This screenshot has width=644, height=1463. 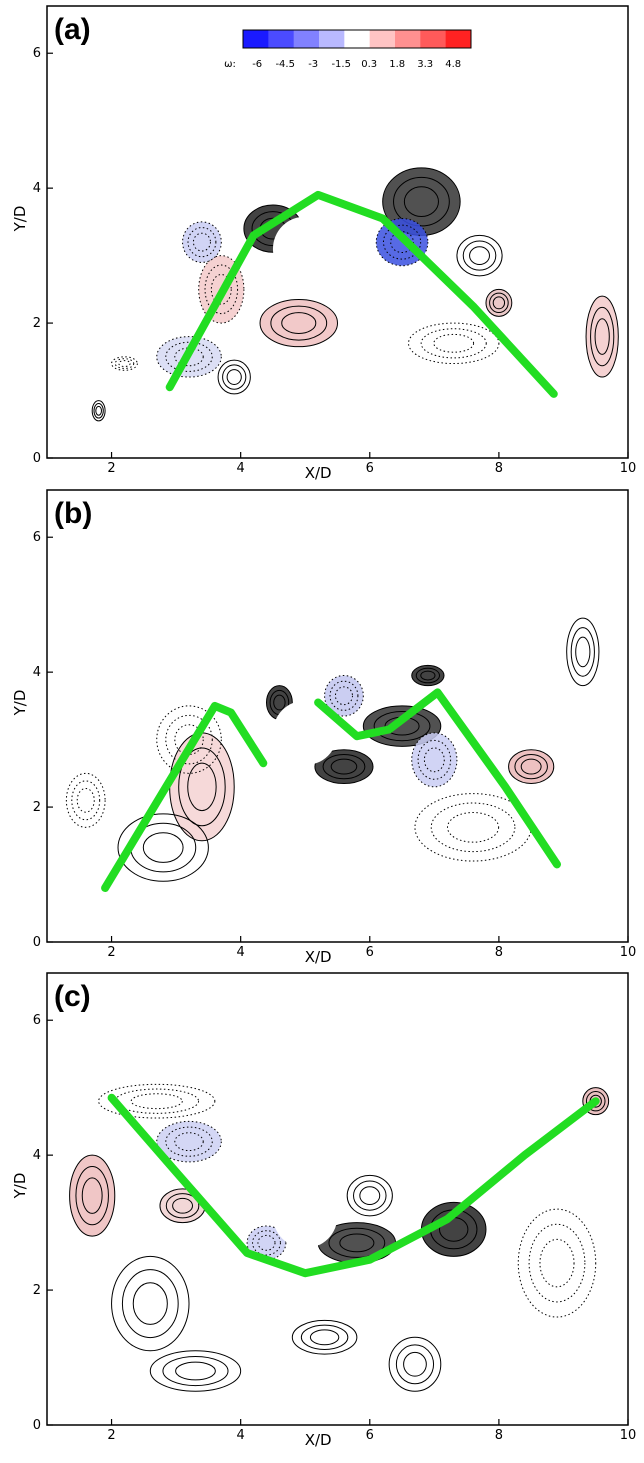 What do you see at coordinates (348, 49) in the screenshot?
I see `colorbar: ω: -6 -4.5 -3 -1.5 0.3 1.8 3.3 4.8` at bounding box center [348, 49].